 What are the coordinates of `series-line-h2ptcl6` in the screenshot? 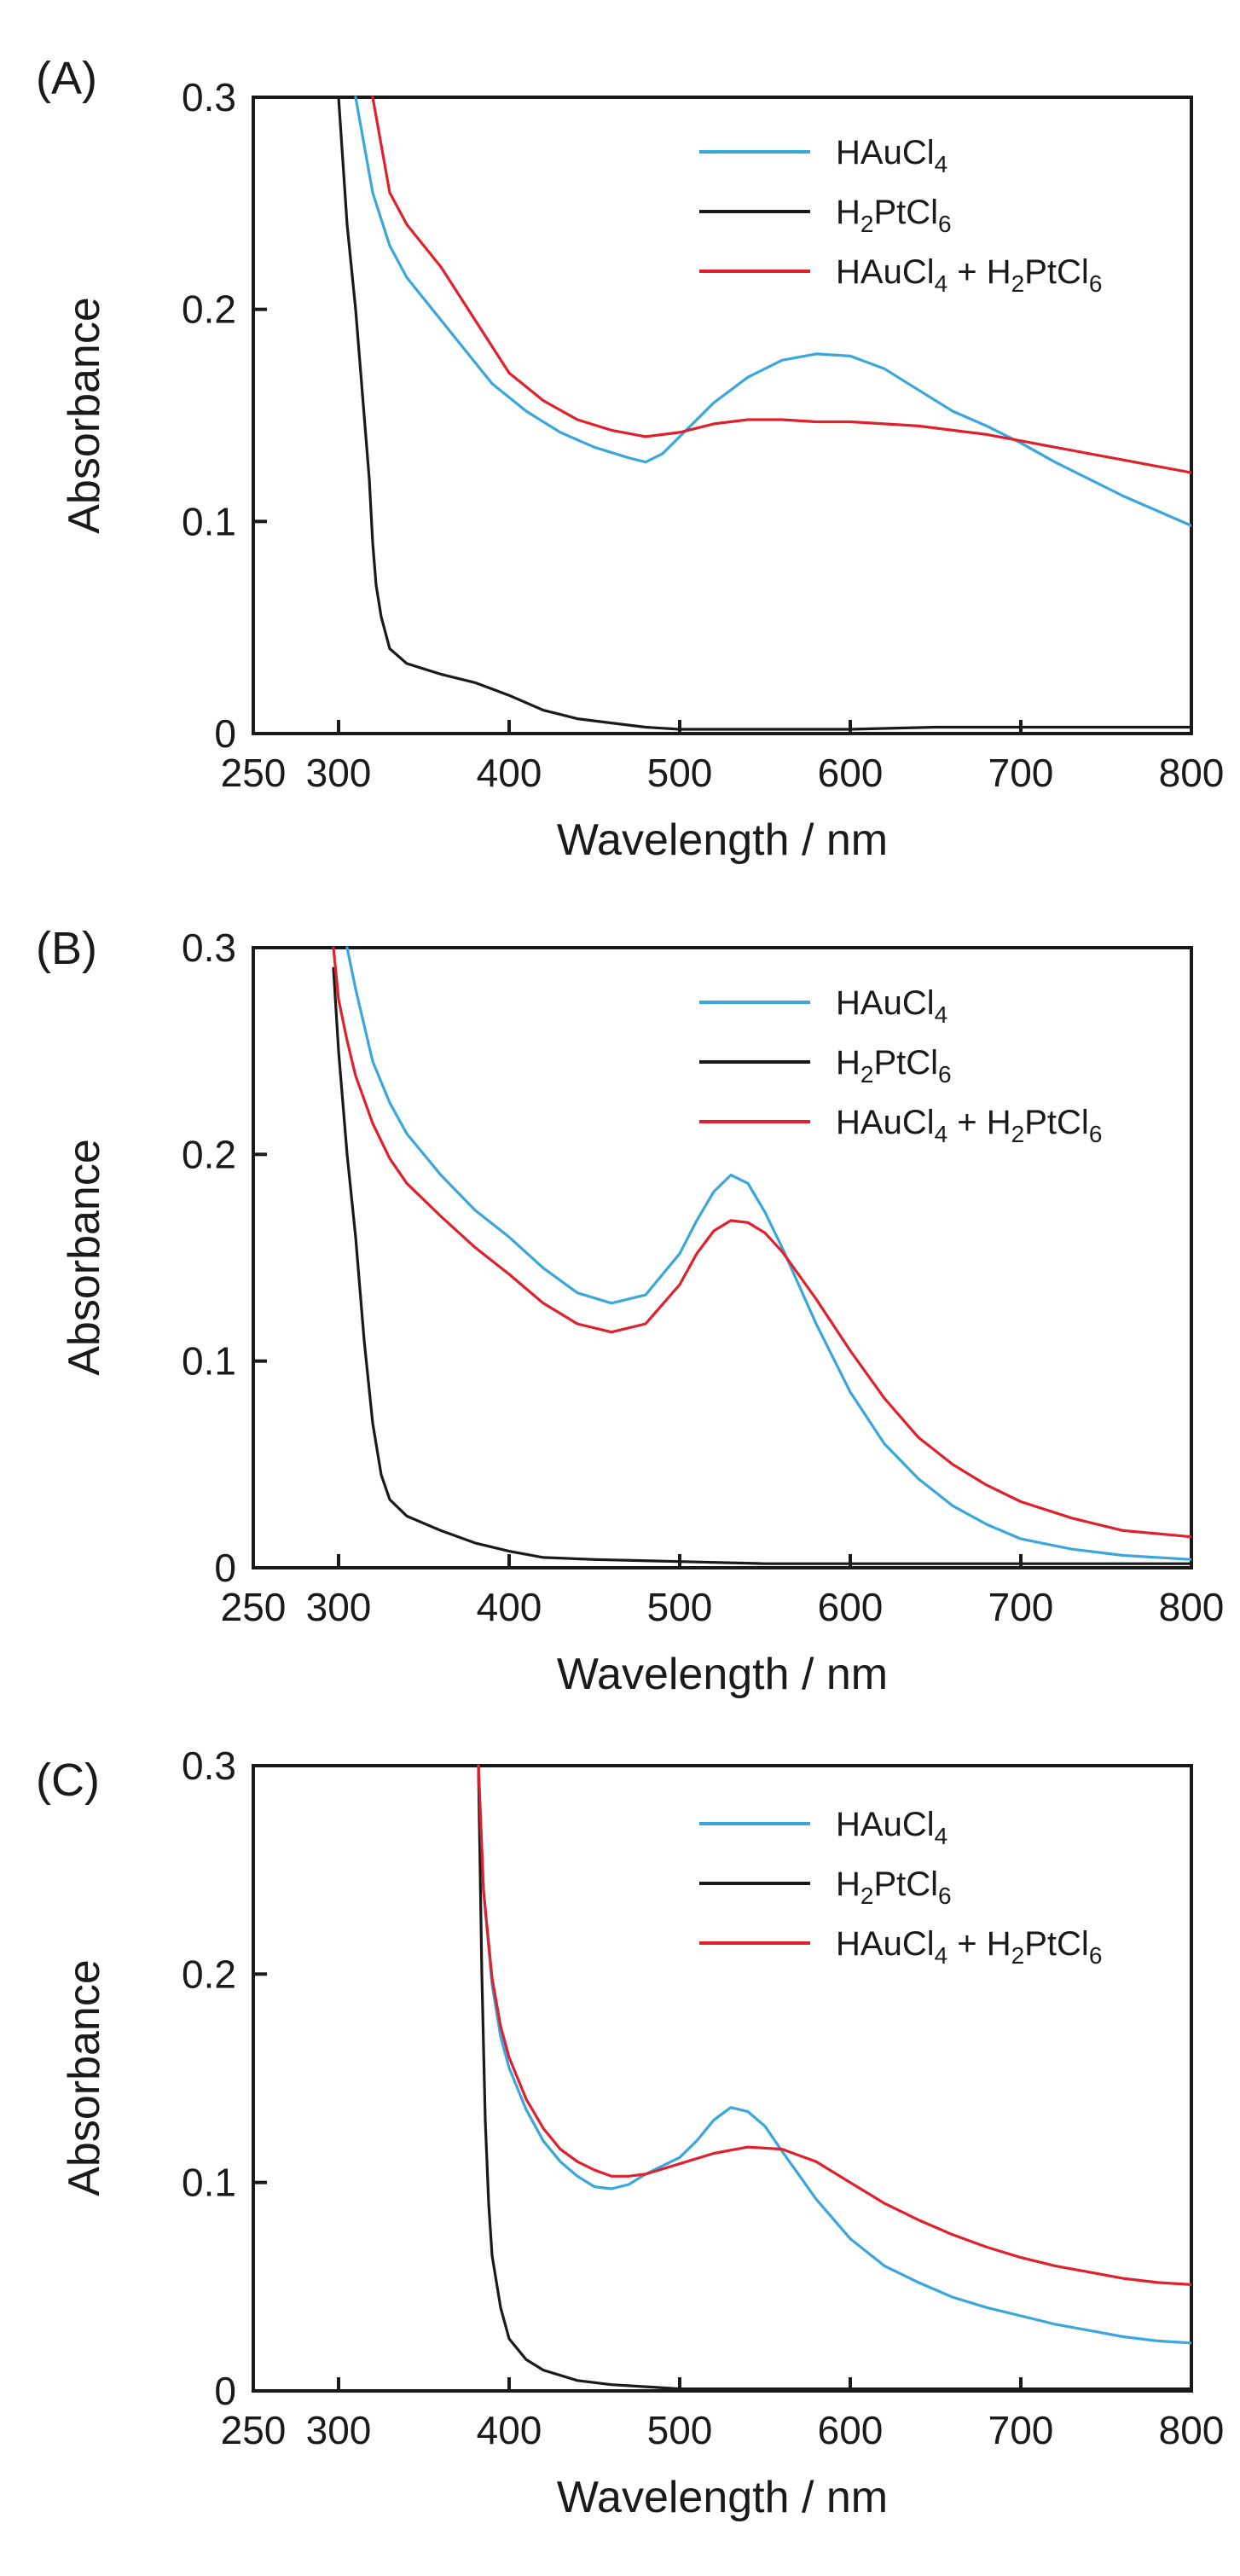 It's located at (834, 2077).